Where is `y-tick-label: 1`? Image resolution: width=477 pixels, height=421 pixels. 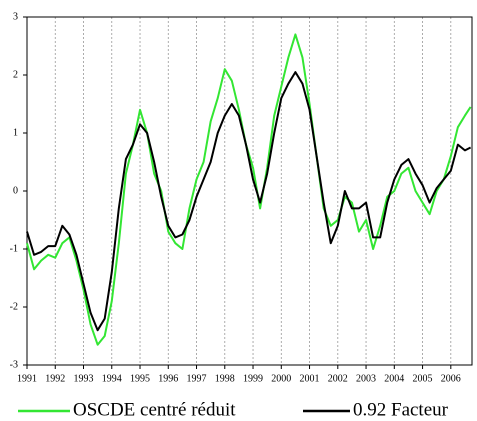
y-tick-label: 1 is located at coordinates (15, 132).